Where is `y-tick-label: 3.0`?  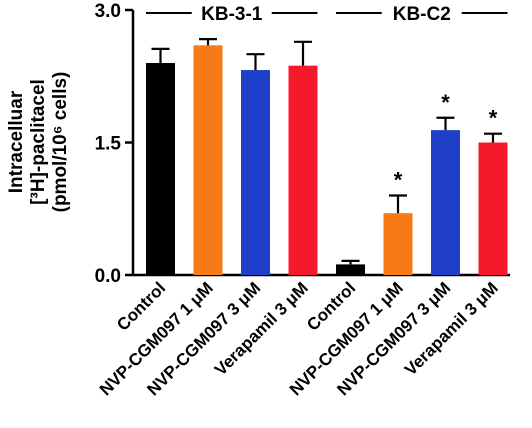 y-tick-label: 3.0 is located at coordinates (108, 11).